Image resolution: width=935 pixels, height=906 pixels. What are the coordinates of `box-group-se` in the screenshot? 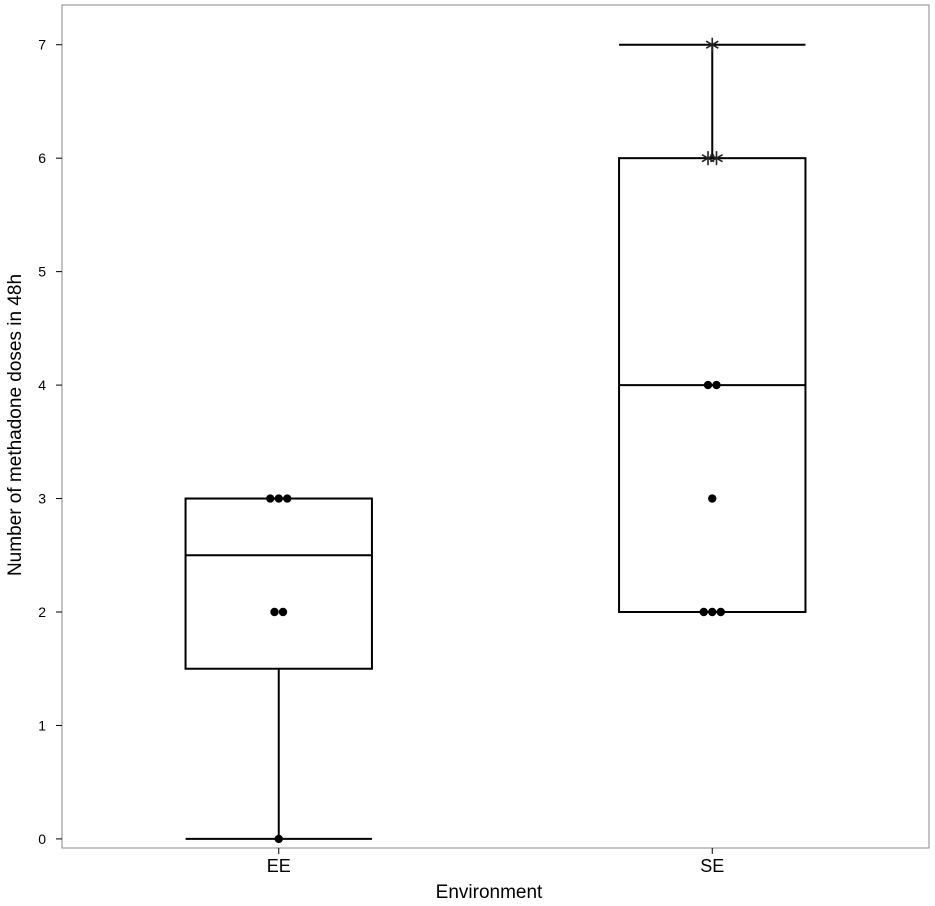 It's located at (712, 327).